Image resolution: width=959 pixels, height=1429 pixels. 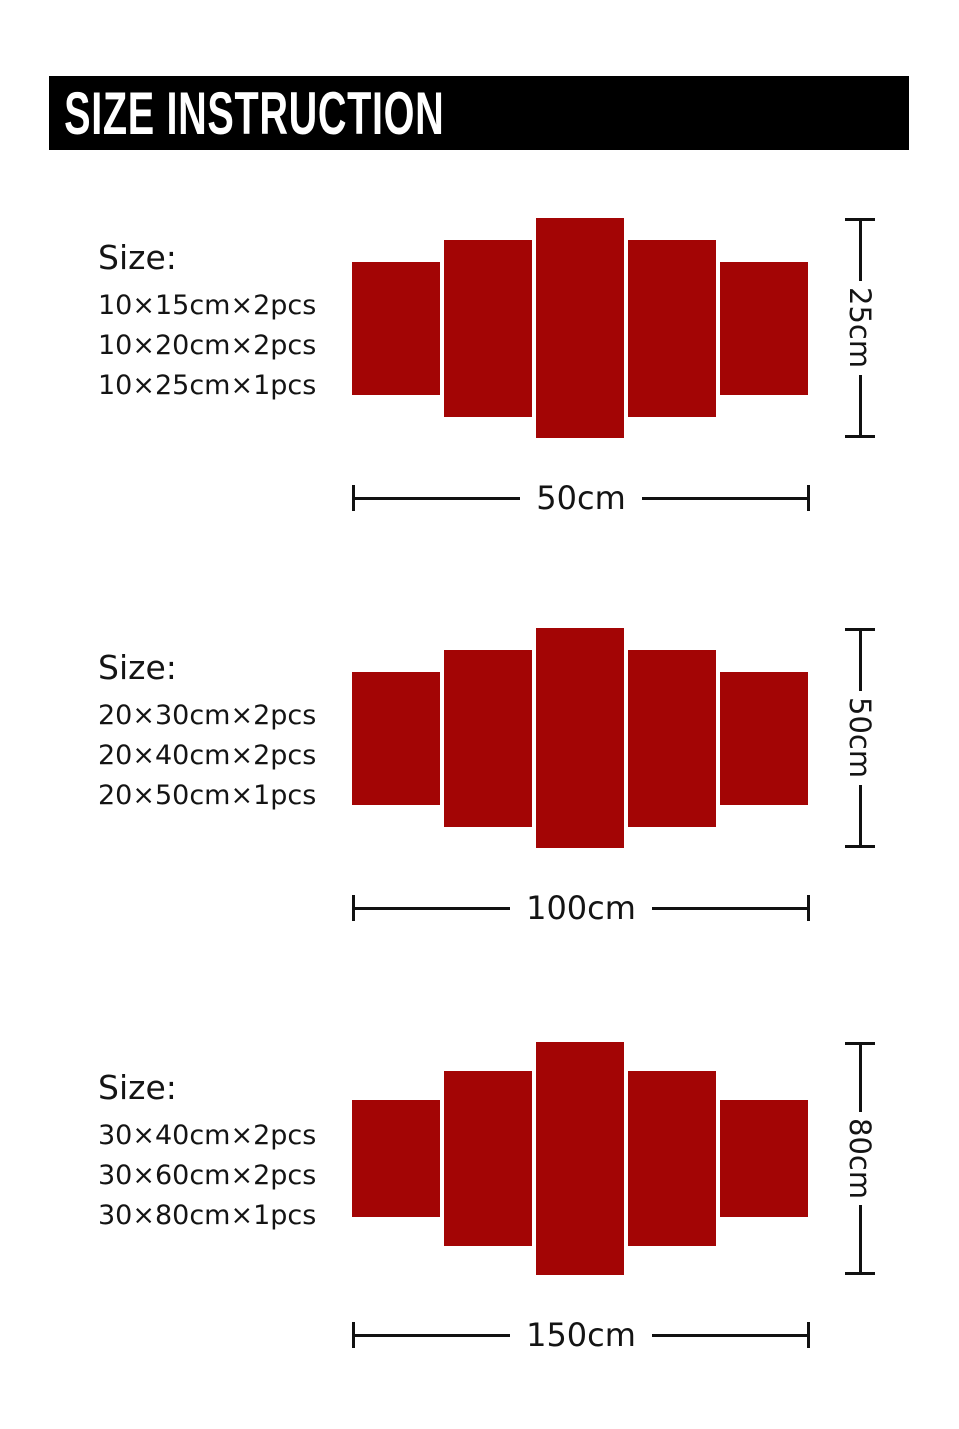 What do you see at coordinates (207, 385) in the screenshot?
I see `piece-size-line: 10×25cm×1pcs` at bounding box center [207, 385].